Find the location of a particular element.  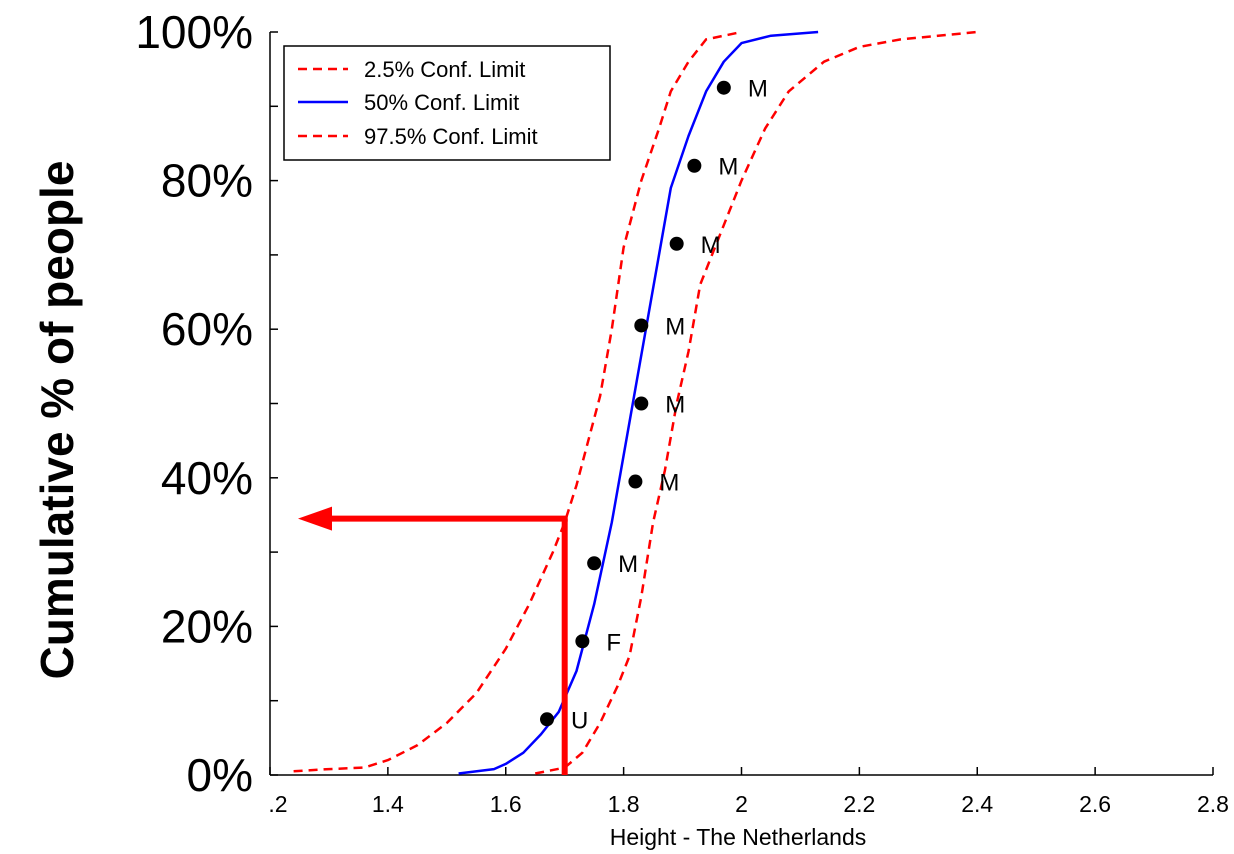

x-axis-label: Height - The Netherlands is located at coordinates (738, 837).